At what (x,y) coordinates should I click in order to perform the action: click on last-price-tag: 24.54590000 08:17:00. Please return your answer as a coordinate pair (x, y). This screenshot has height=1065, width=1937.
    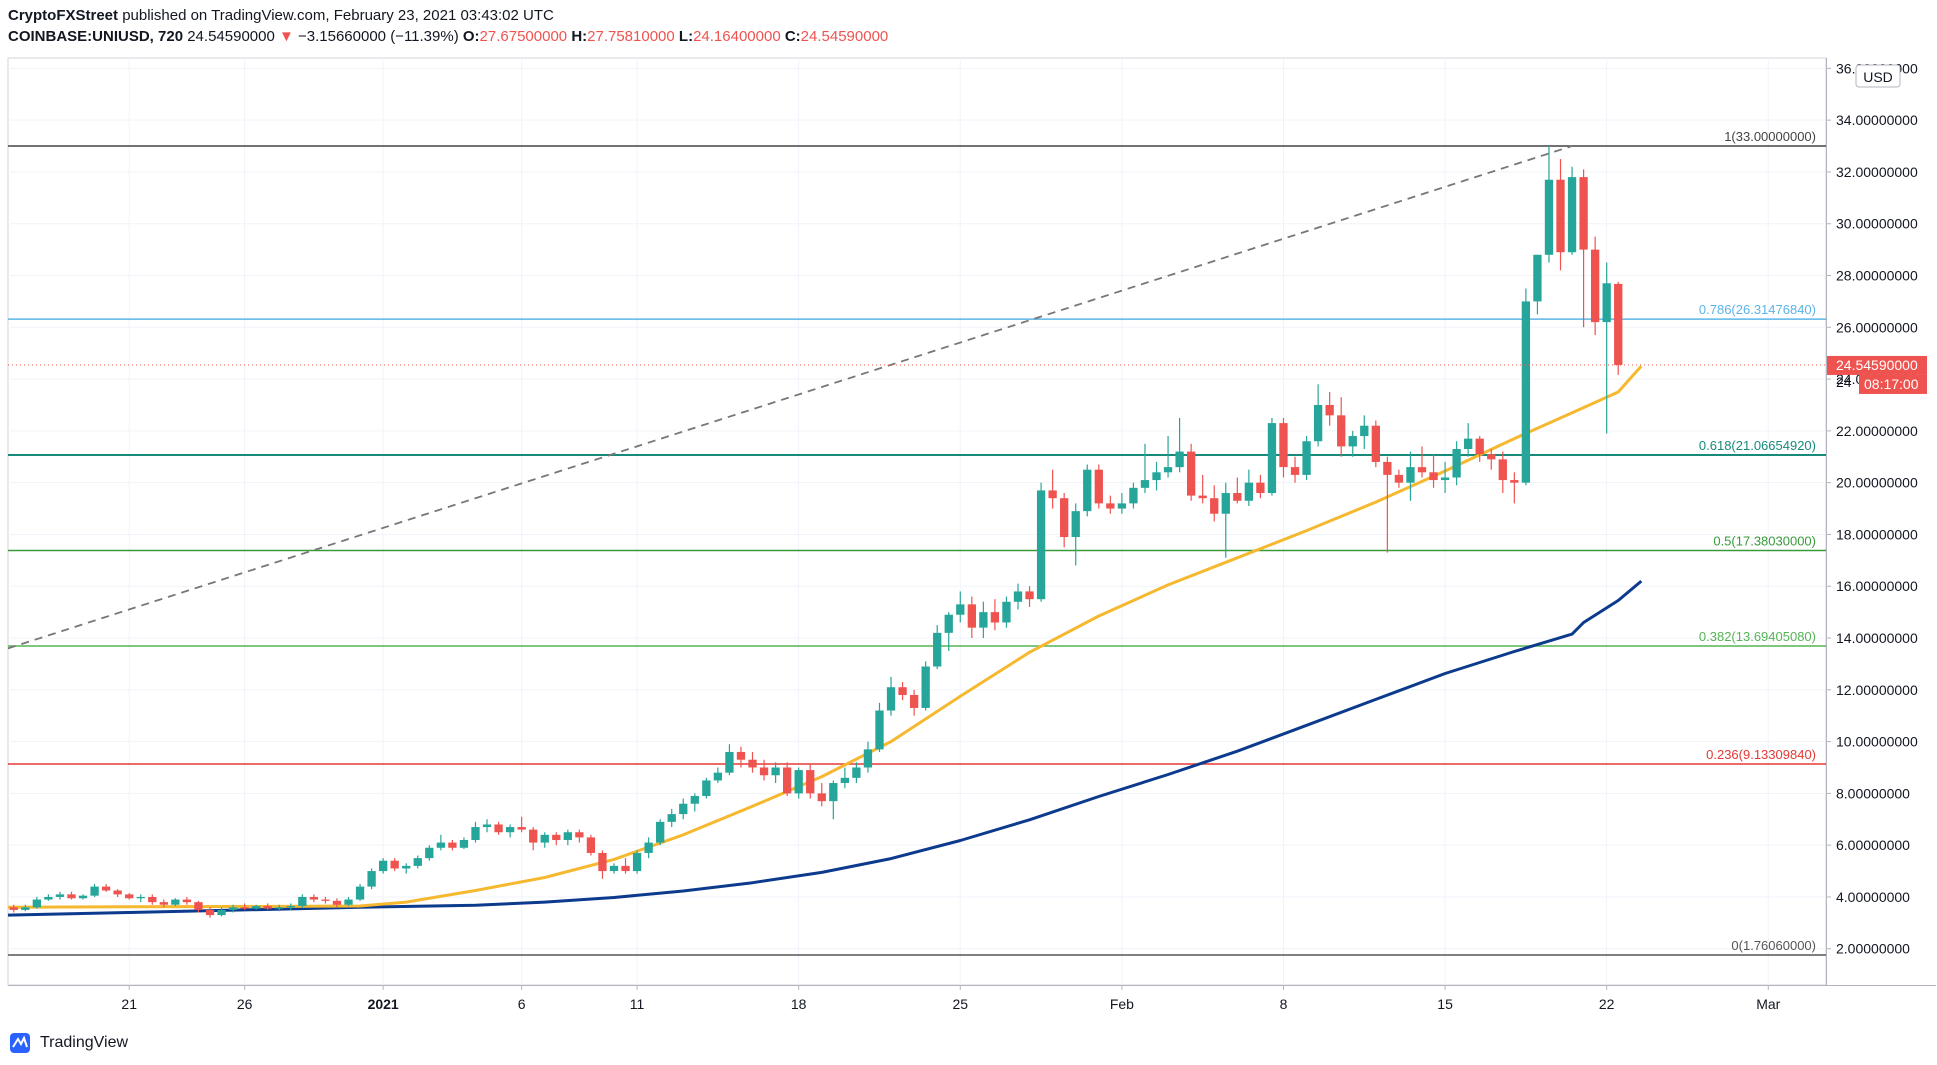
    Looking at the image, I should click on (1877, 374).